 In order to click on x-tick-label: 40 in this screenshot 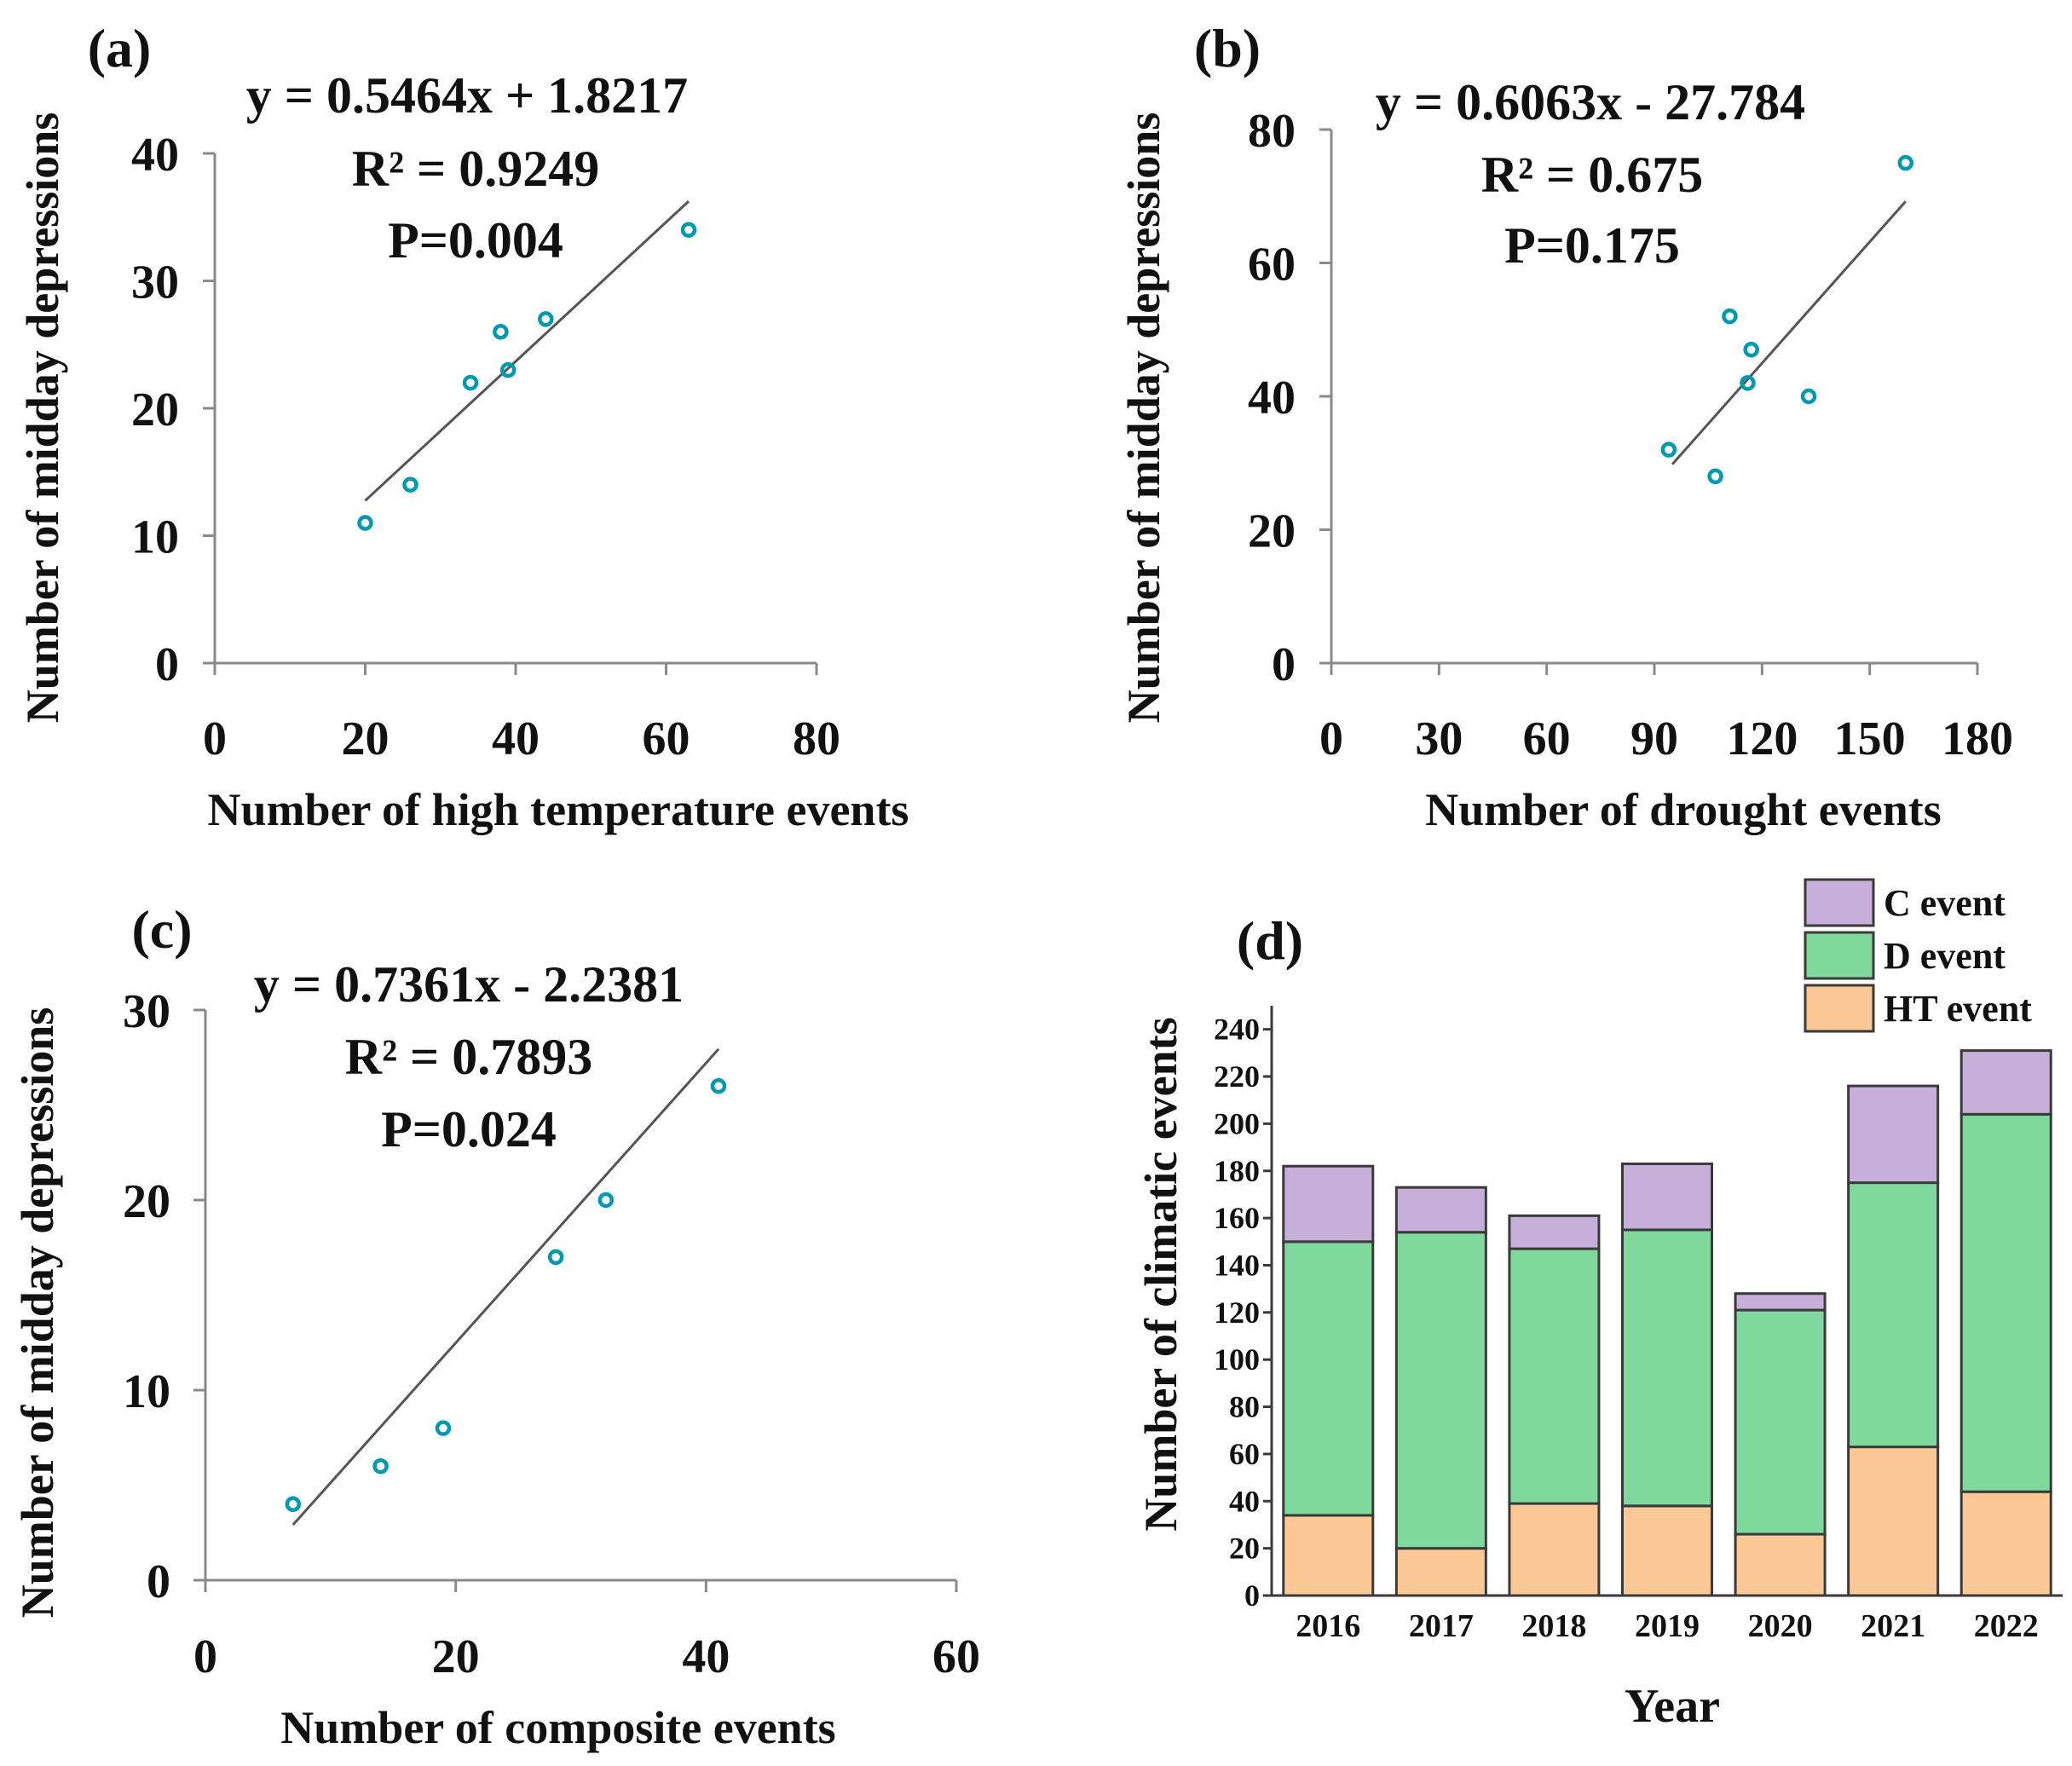, I will do `click(516, 739)`.